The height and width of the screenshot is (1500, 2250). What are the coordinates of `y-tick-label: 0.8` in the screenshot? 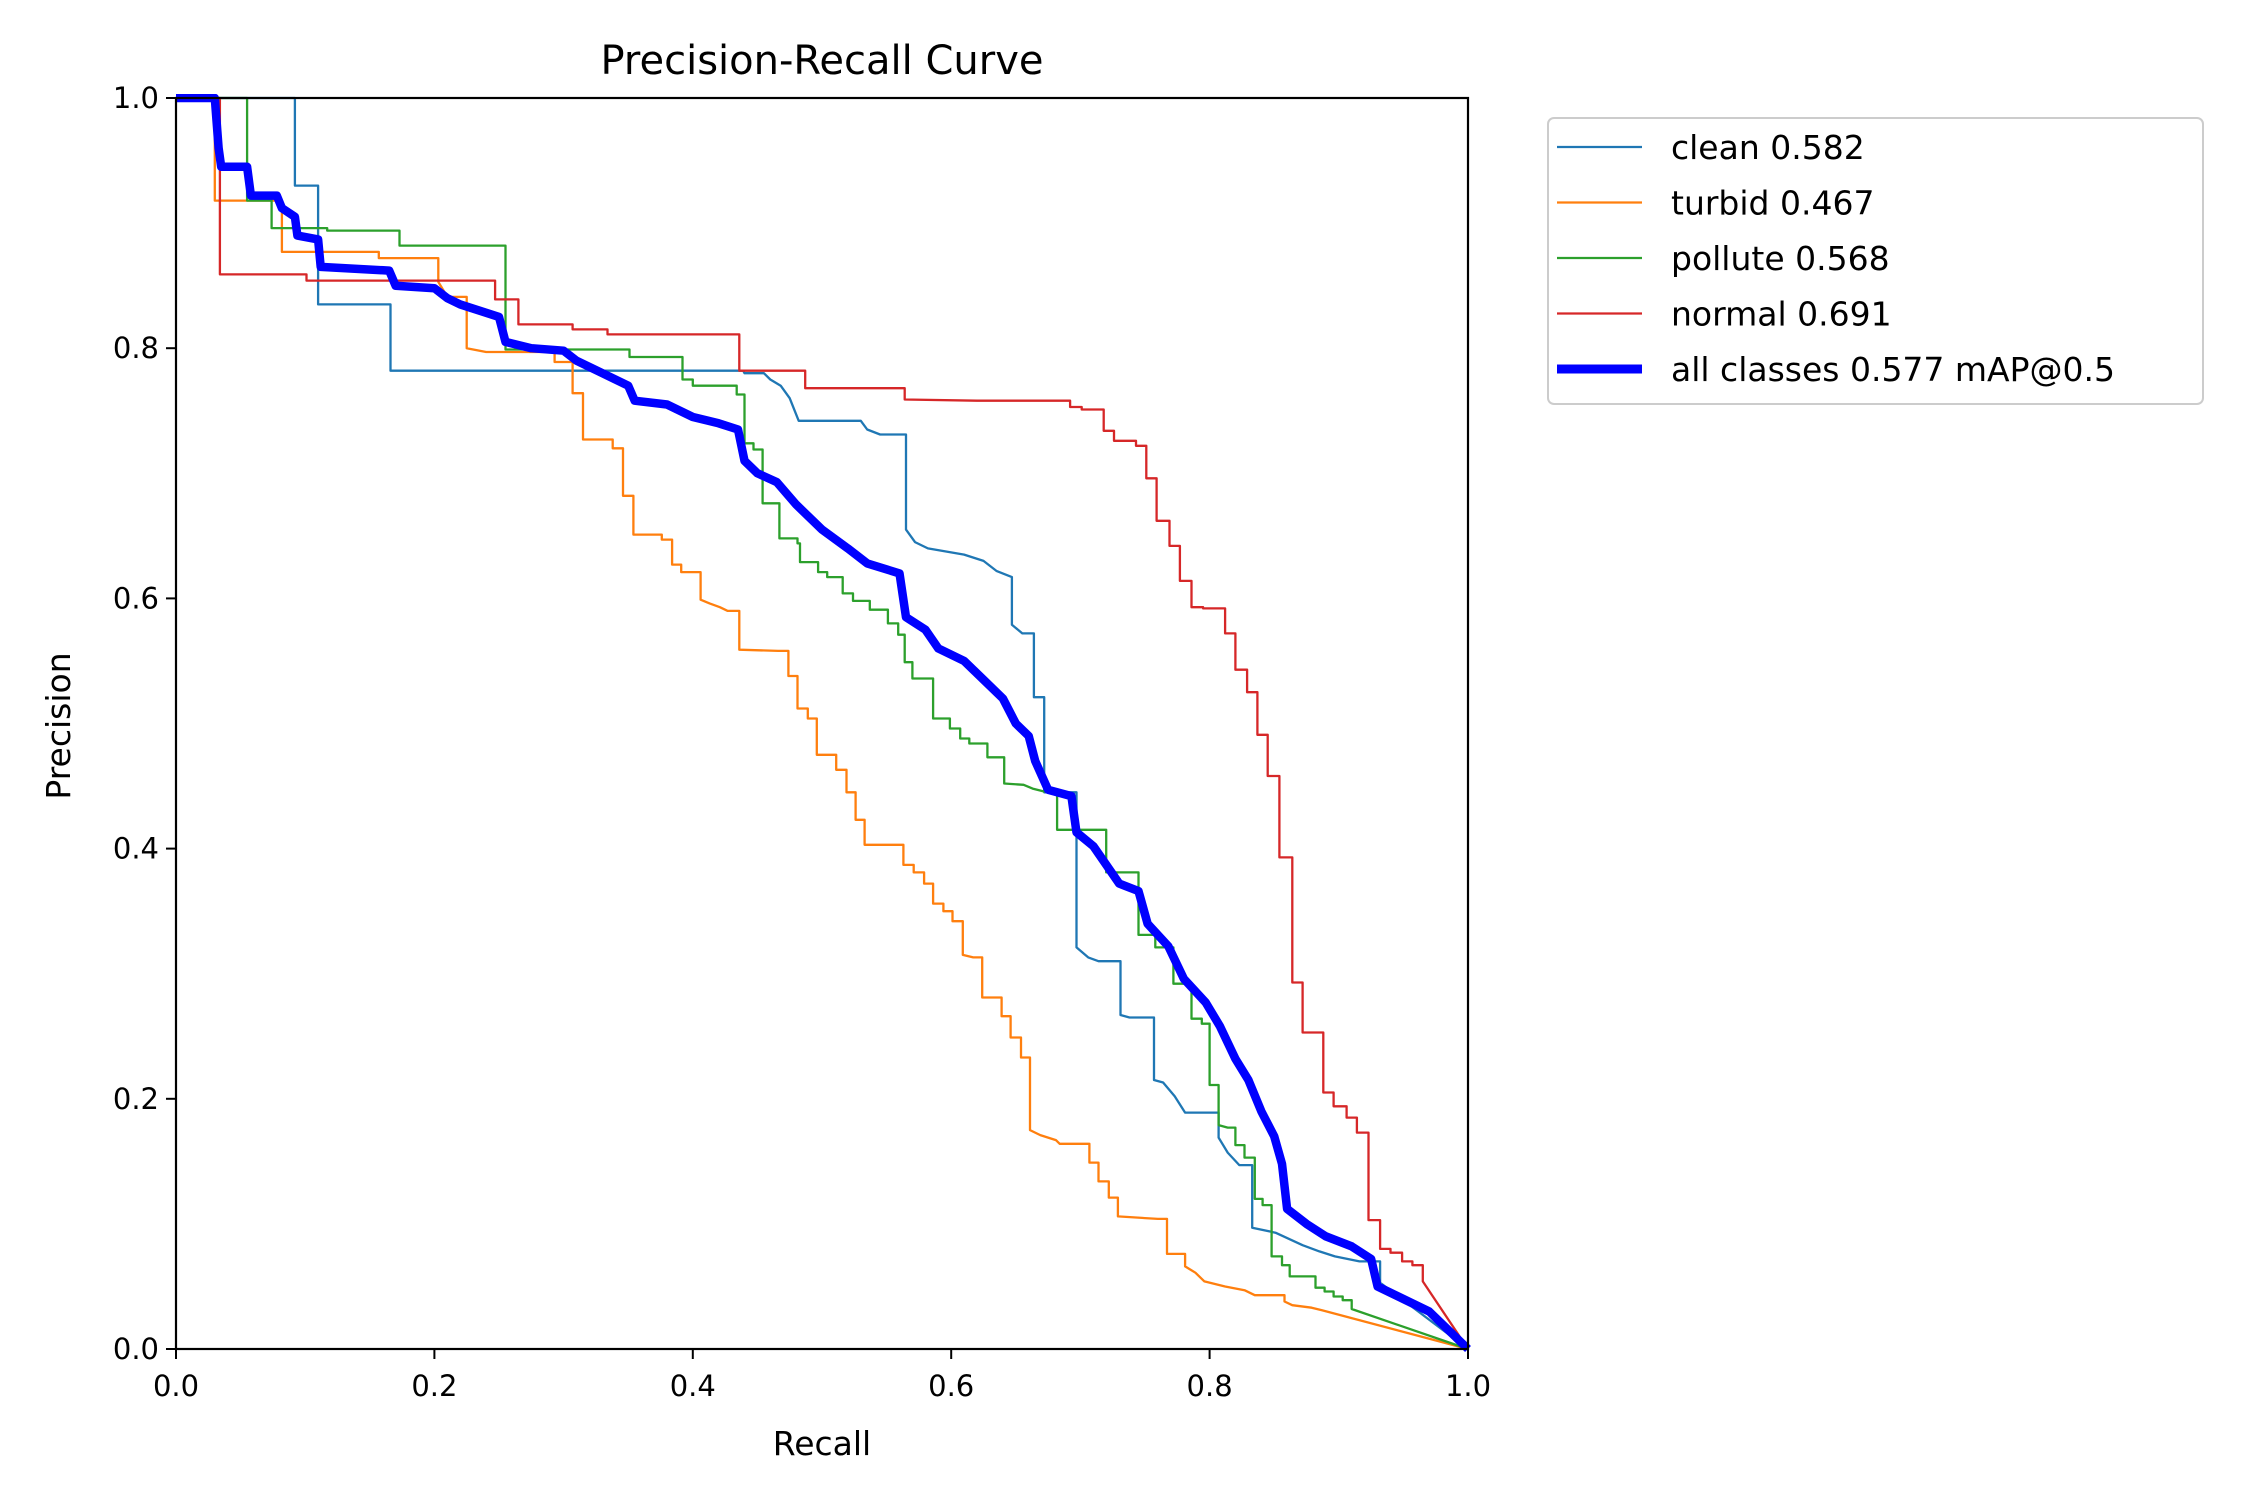 It's located at (136, 348).